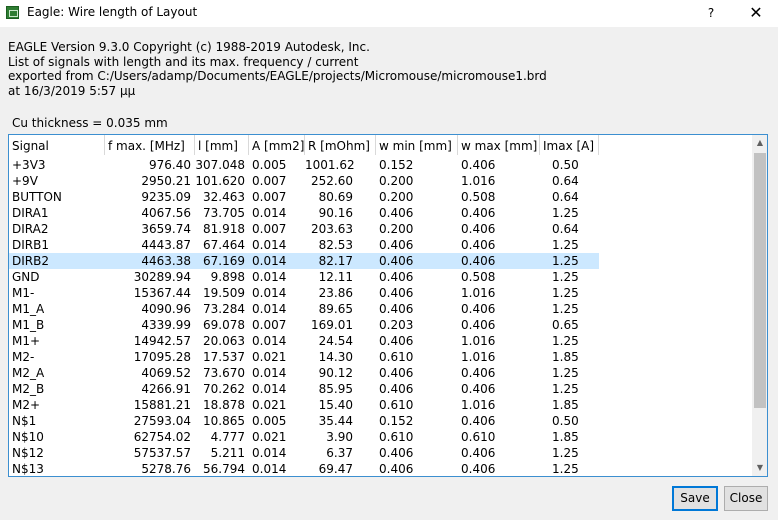 This screenshot has width=778, height=520. What do you see at coordinates (28, 453) in the screenshot?
I see `signal-cell: N$12` at bounding box center [28, 453].